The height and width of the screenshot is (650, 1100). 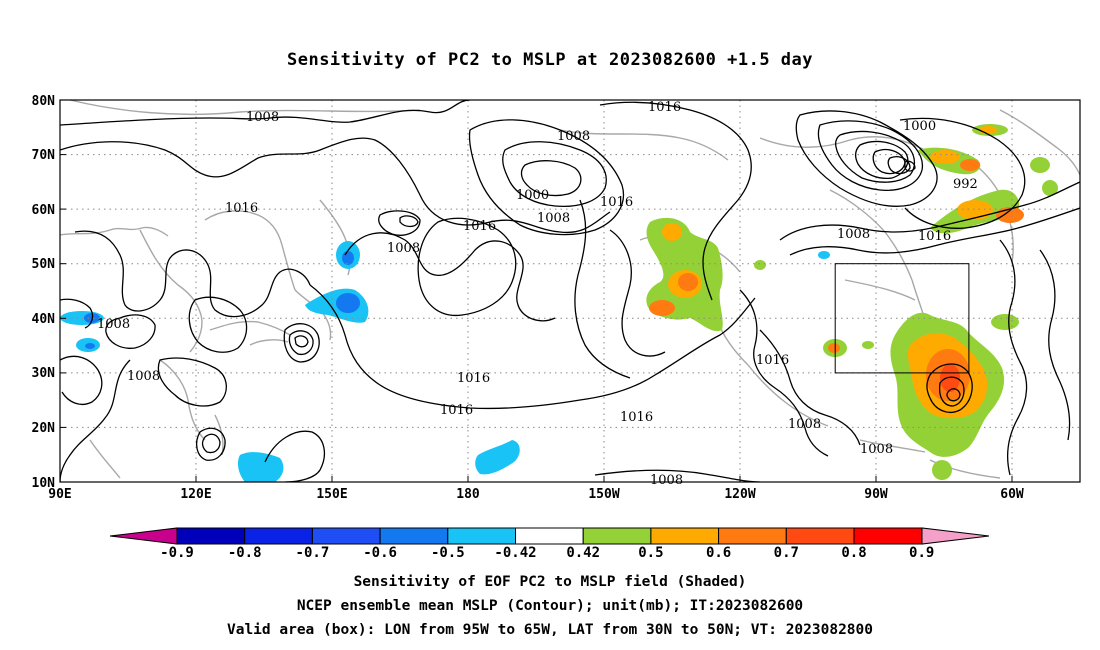 What do you see at coordinates (44, 319) in the screenshot?
I see `lat-label: 40N` at bounding box center [44, 319].